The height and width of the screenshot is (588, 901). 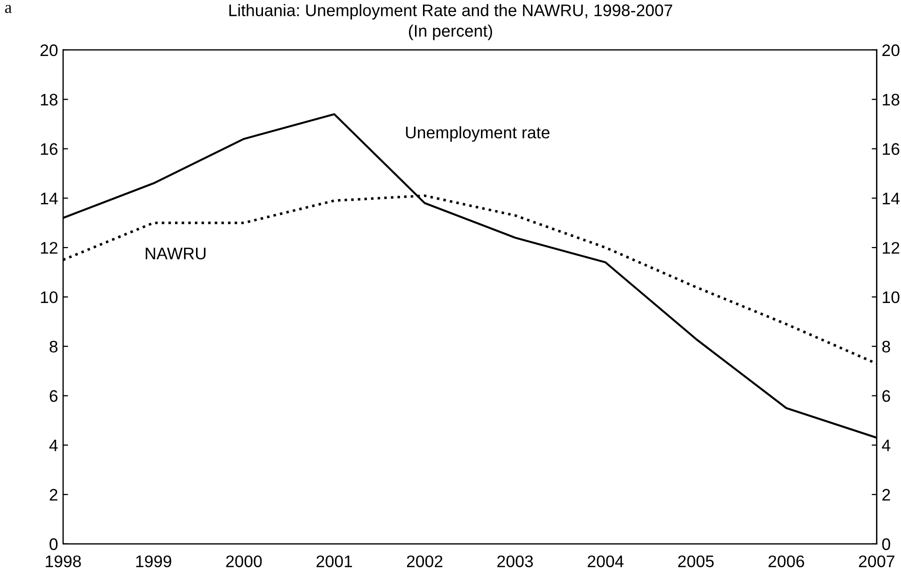 What do you see at coordinates (8, 9) in the screenshot?
I see `text: a` at bounding box center [8, 9].